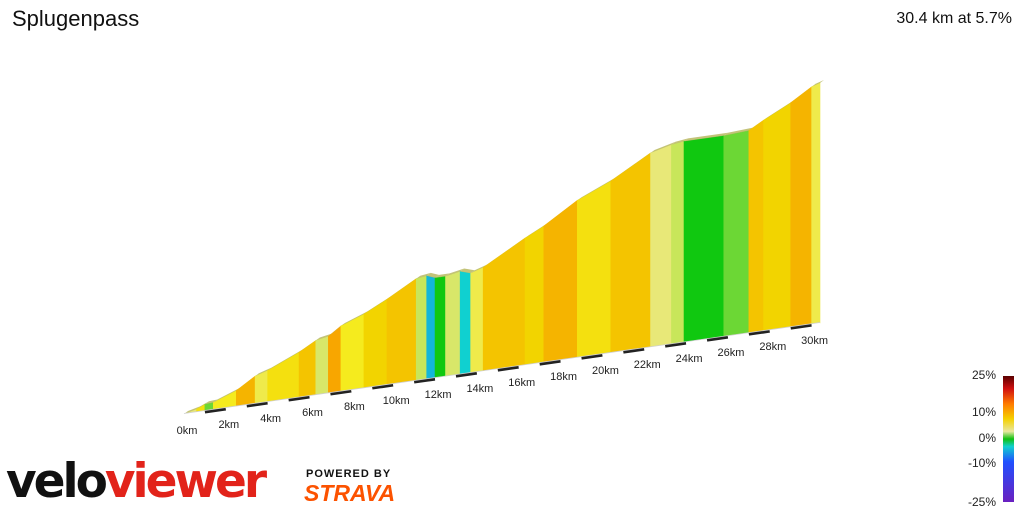 This screenshot has height=512, width=1024. Describe the element at coordinates (185, 481) in the screenshot. I see `logo-viewer: viewer` at that location.